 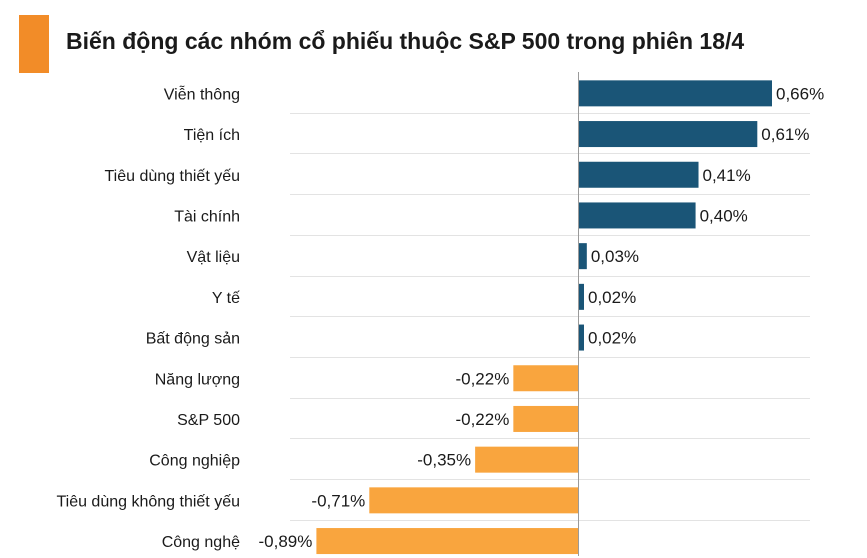 What do you see at coordinates (207, 216) in the screenshot?
I see `category-label: Tài chính` at bounding box center [207, 216].